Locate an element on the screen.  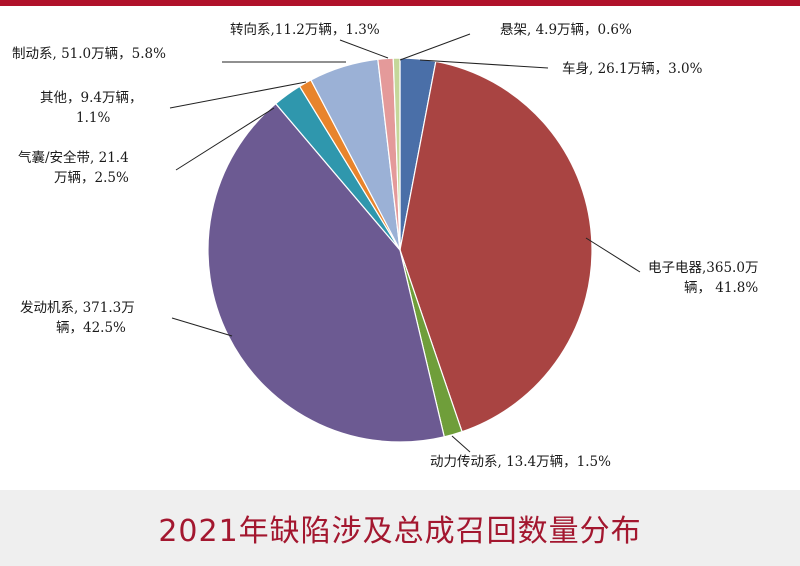
slice-label-9: 悬架, 4.9万辆，0.6% is located at coordinates (566, 30).